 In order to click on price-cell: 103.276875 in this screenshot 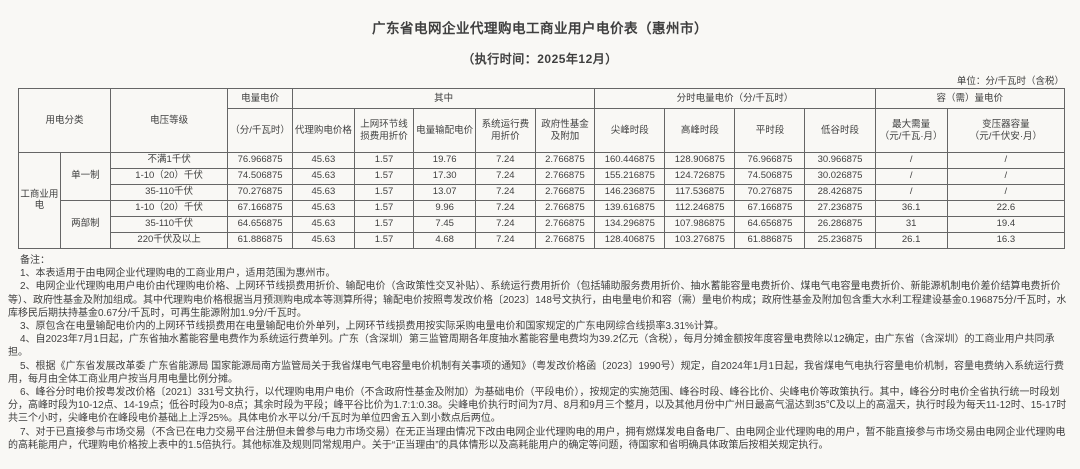, I will do `click(700, 240)`.